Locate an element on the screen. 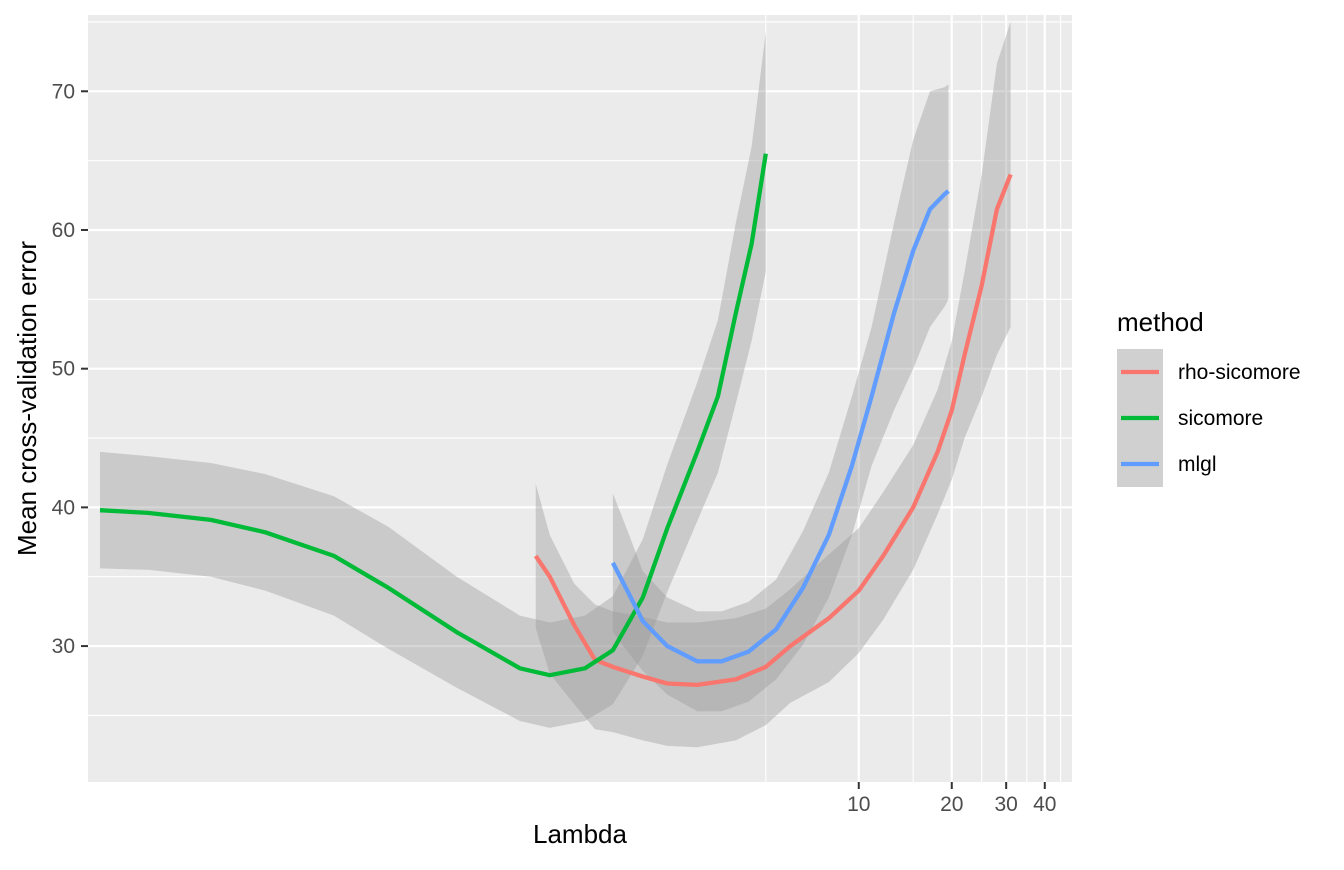  x-tick-label: 10 is located at coordinates (858, 804).